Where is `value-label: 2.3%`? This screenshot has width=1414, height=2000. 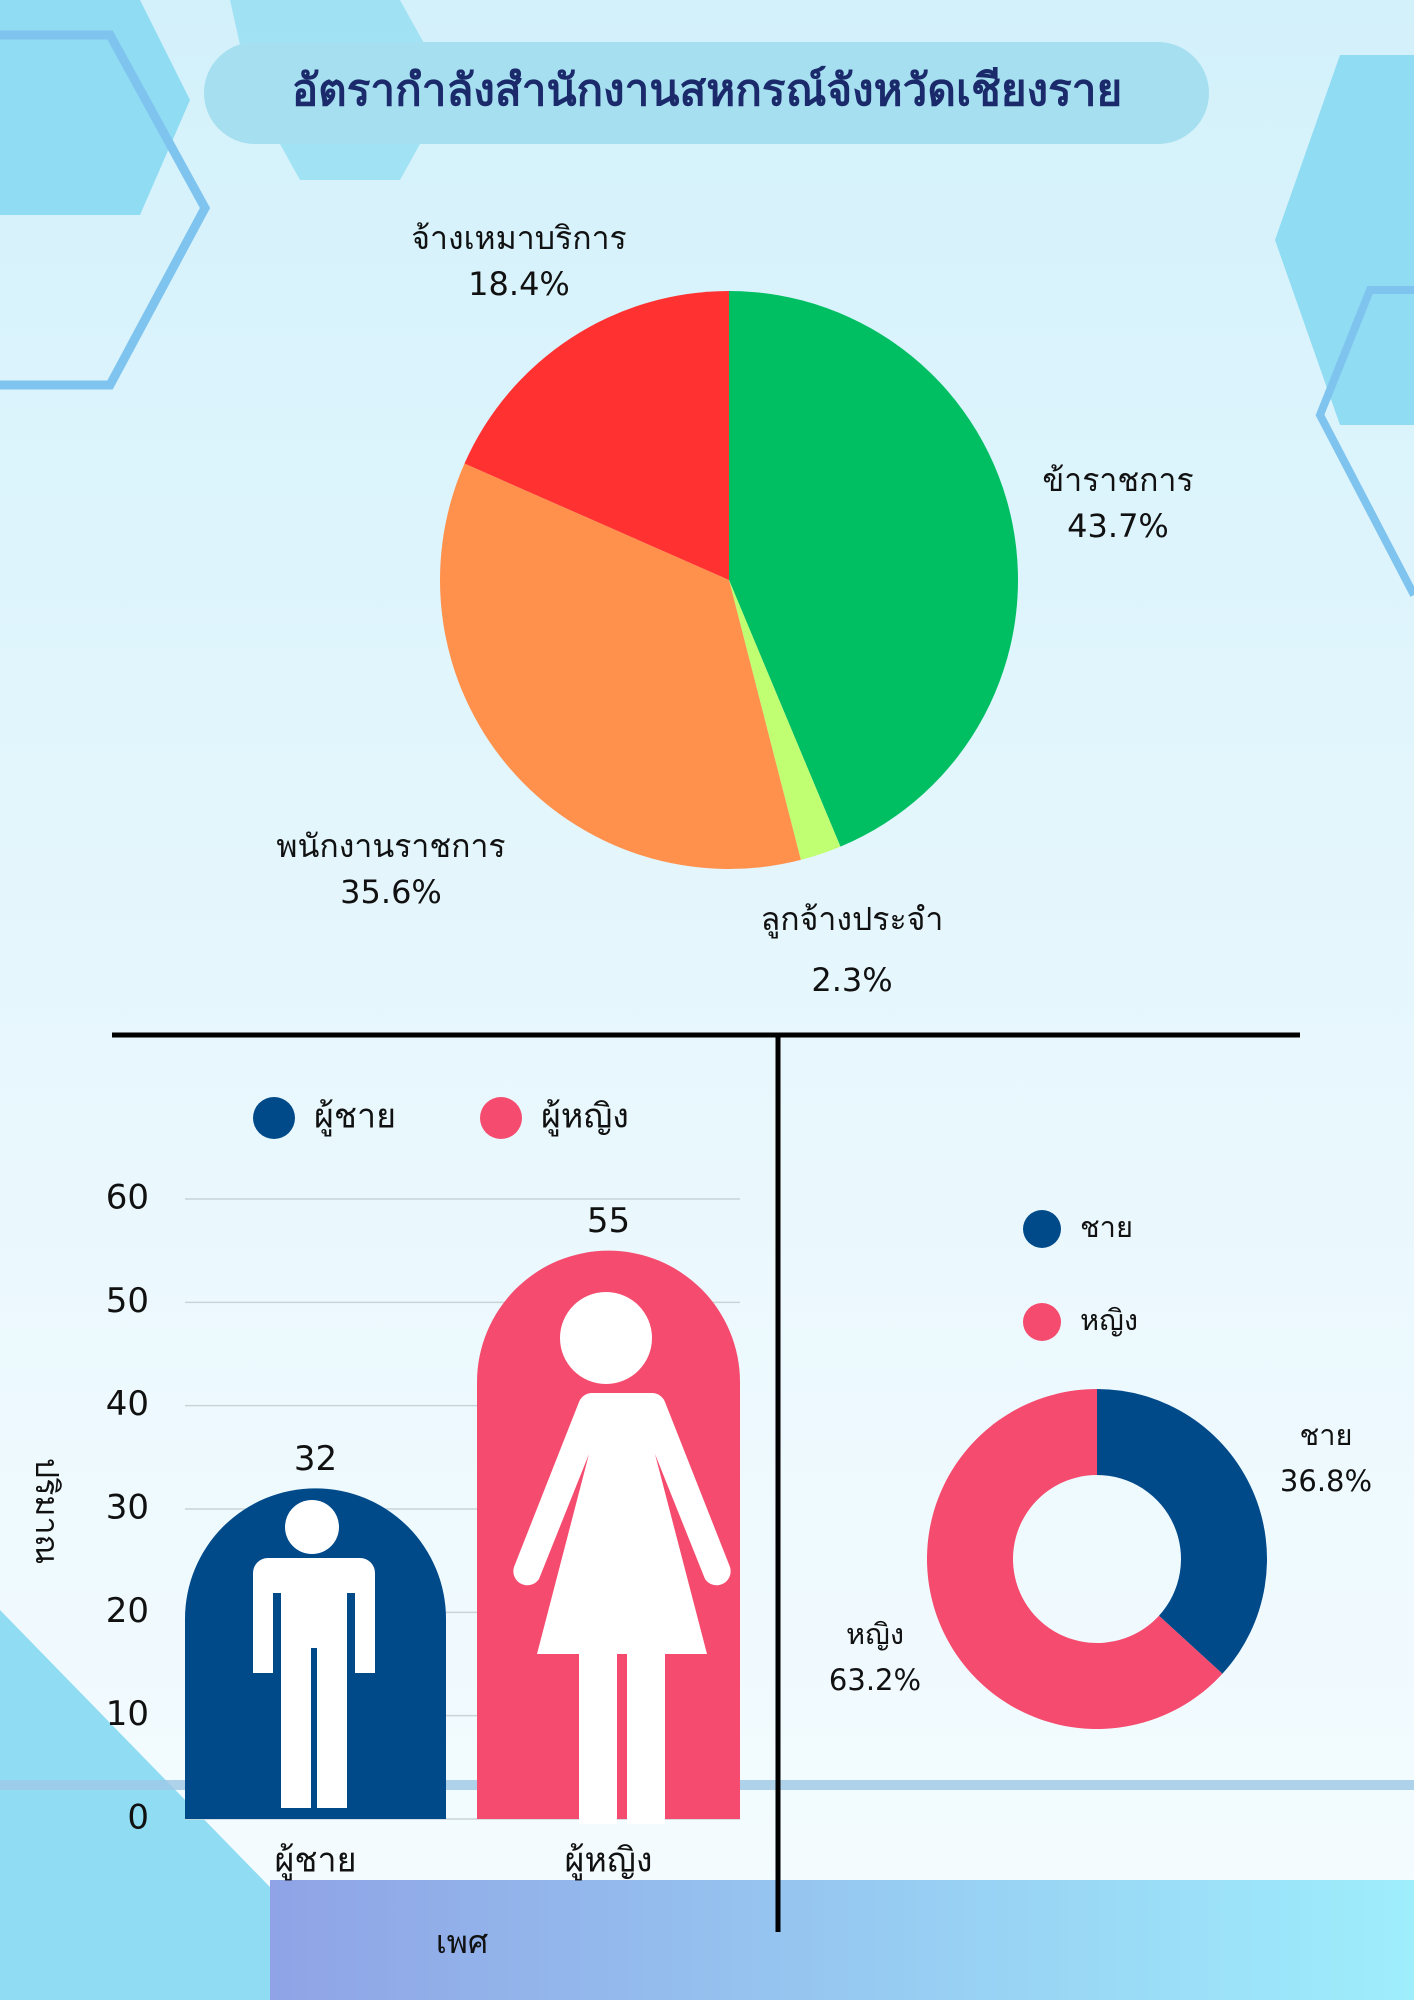
value-label: 2.3% is located at coordinates (851, 980).